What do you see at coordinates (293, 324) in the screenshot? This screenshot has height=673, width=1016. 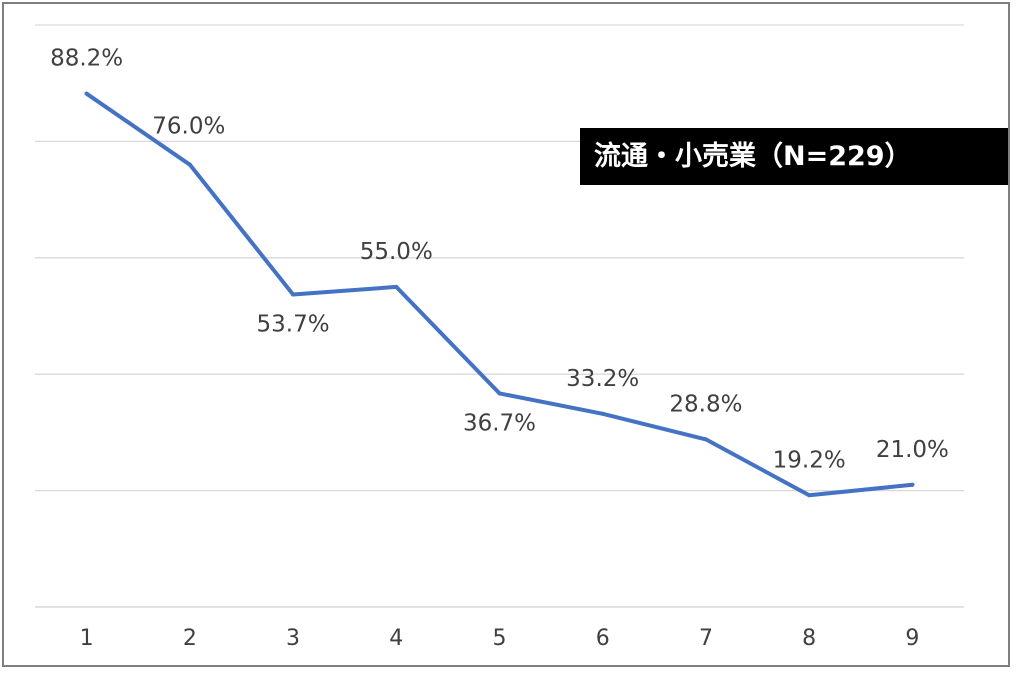 I see `data-label: 53.7%` at bounding box center [293, 324].